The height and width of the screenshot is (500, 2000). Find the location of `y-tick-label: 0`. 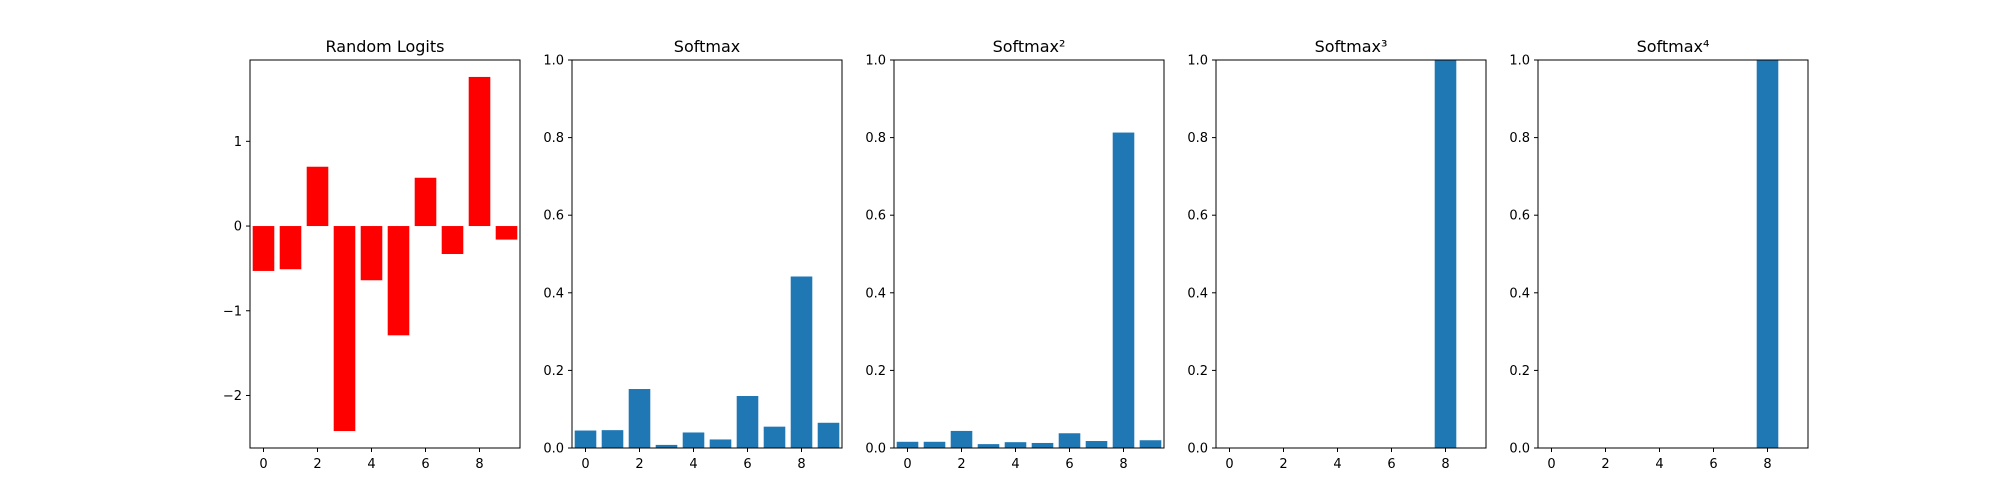

y-tick-label: 0 is located at coordinates (238, 227).